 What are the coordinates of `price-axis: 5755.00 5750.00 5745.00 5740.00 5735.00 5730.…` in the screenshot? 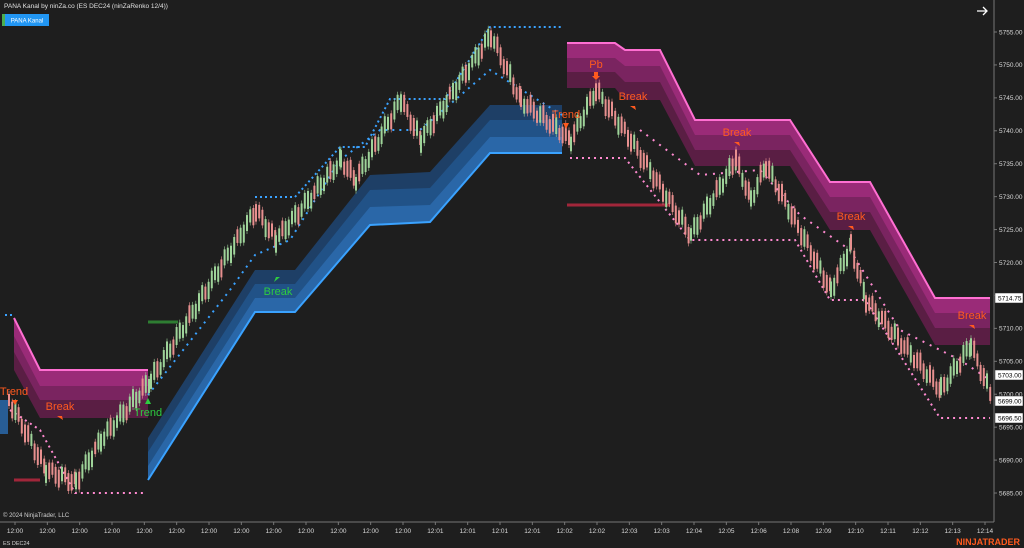 It's located at (1009, 263).